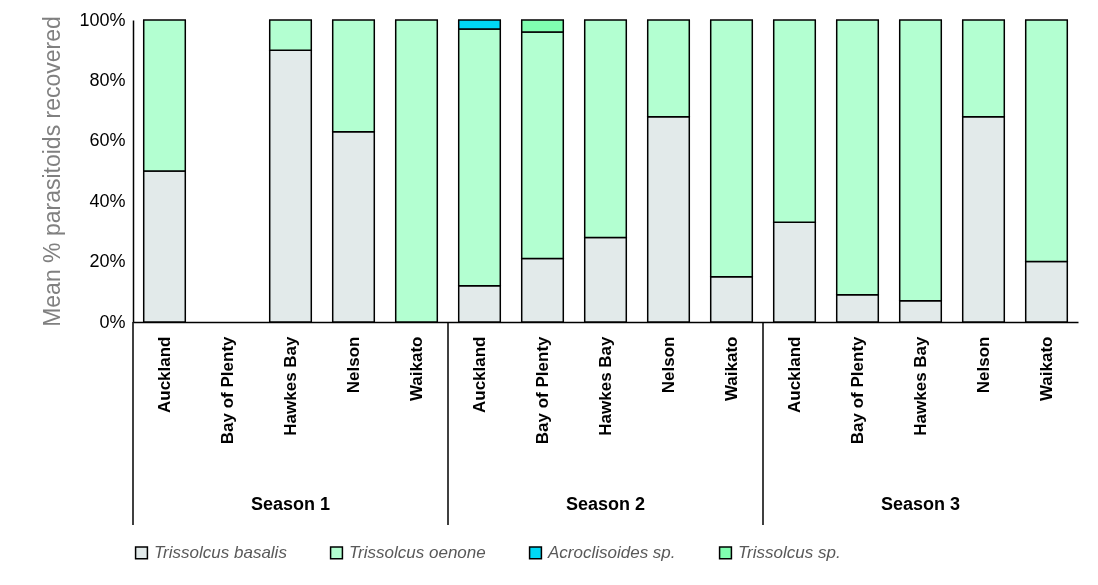  What do you see at coordinates (417, 552) in the screenshot?
I see `legend-label: Trissolcus oenone` at bounding box center [417, 552].